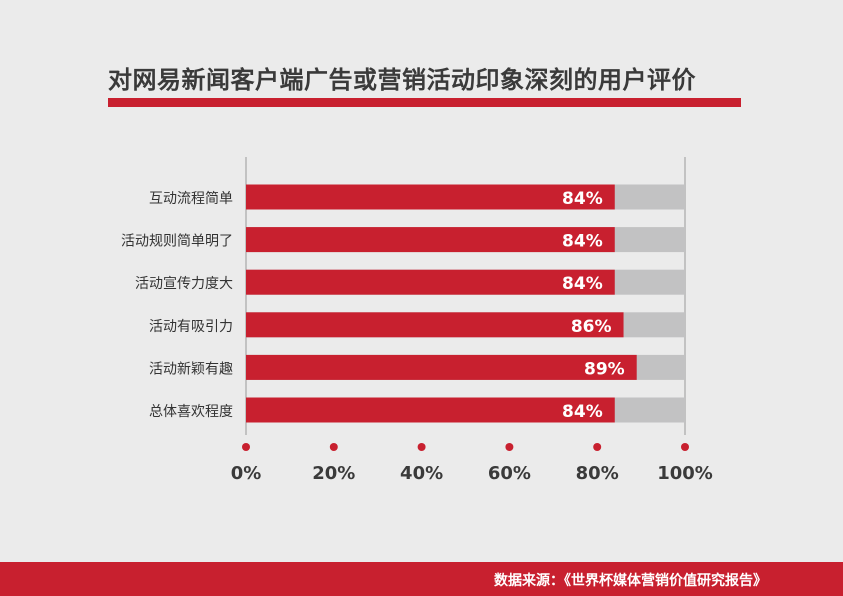 Image resolution: width=843 pixels, height=596 pixels. What do you see at coordinates (591, 327) in the screenshot?
I see `data-label: 86%` at bounding box center [591, 327].